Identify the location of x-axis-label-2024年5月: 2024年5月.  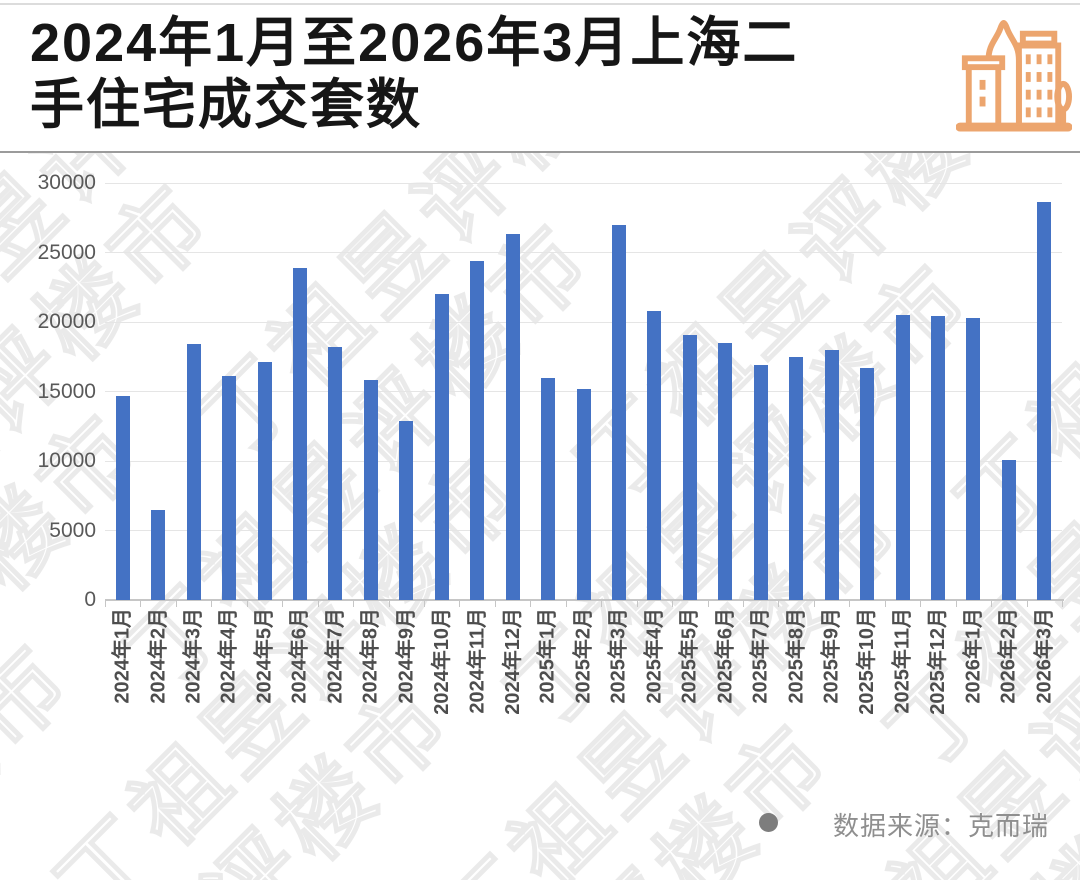
(264, 656).